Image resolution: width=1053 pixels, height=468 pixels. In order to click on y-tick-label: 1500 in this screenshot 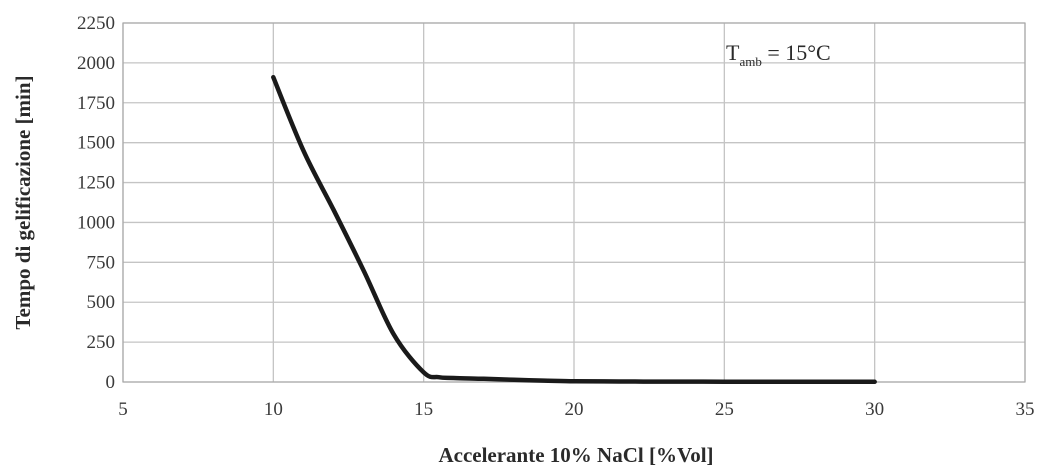, I will do `click(96, 143)`.